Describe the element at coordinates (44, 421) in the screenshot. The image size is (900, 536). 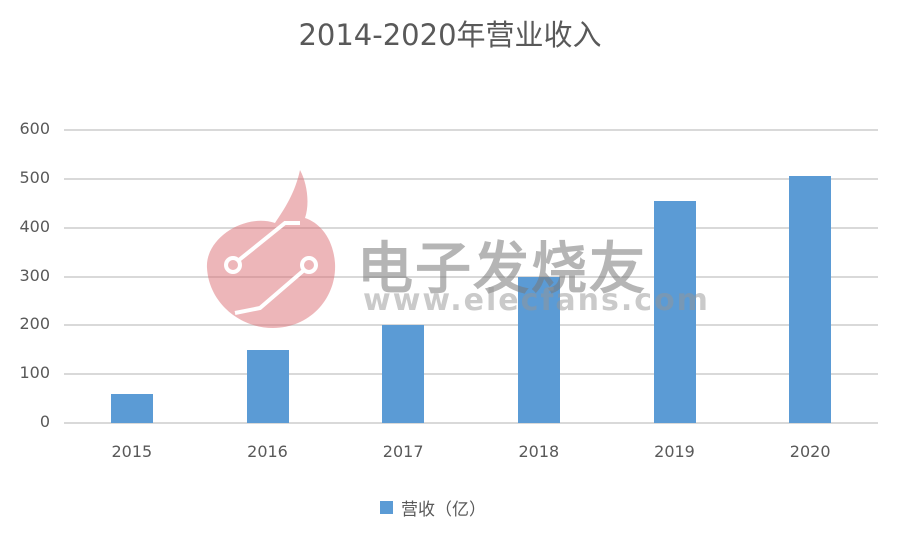
I see `y-tick-label: 0` at that location.